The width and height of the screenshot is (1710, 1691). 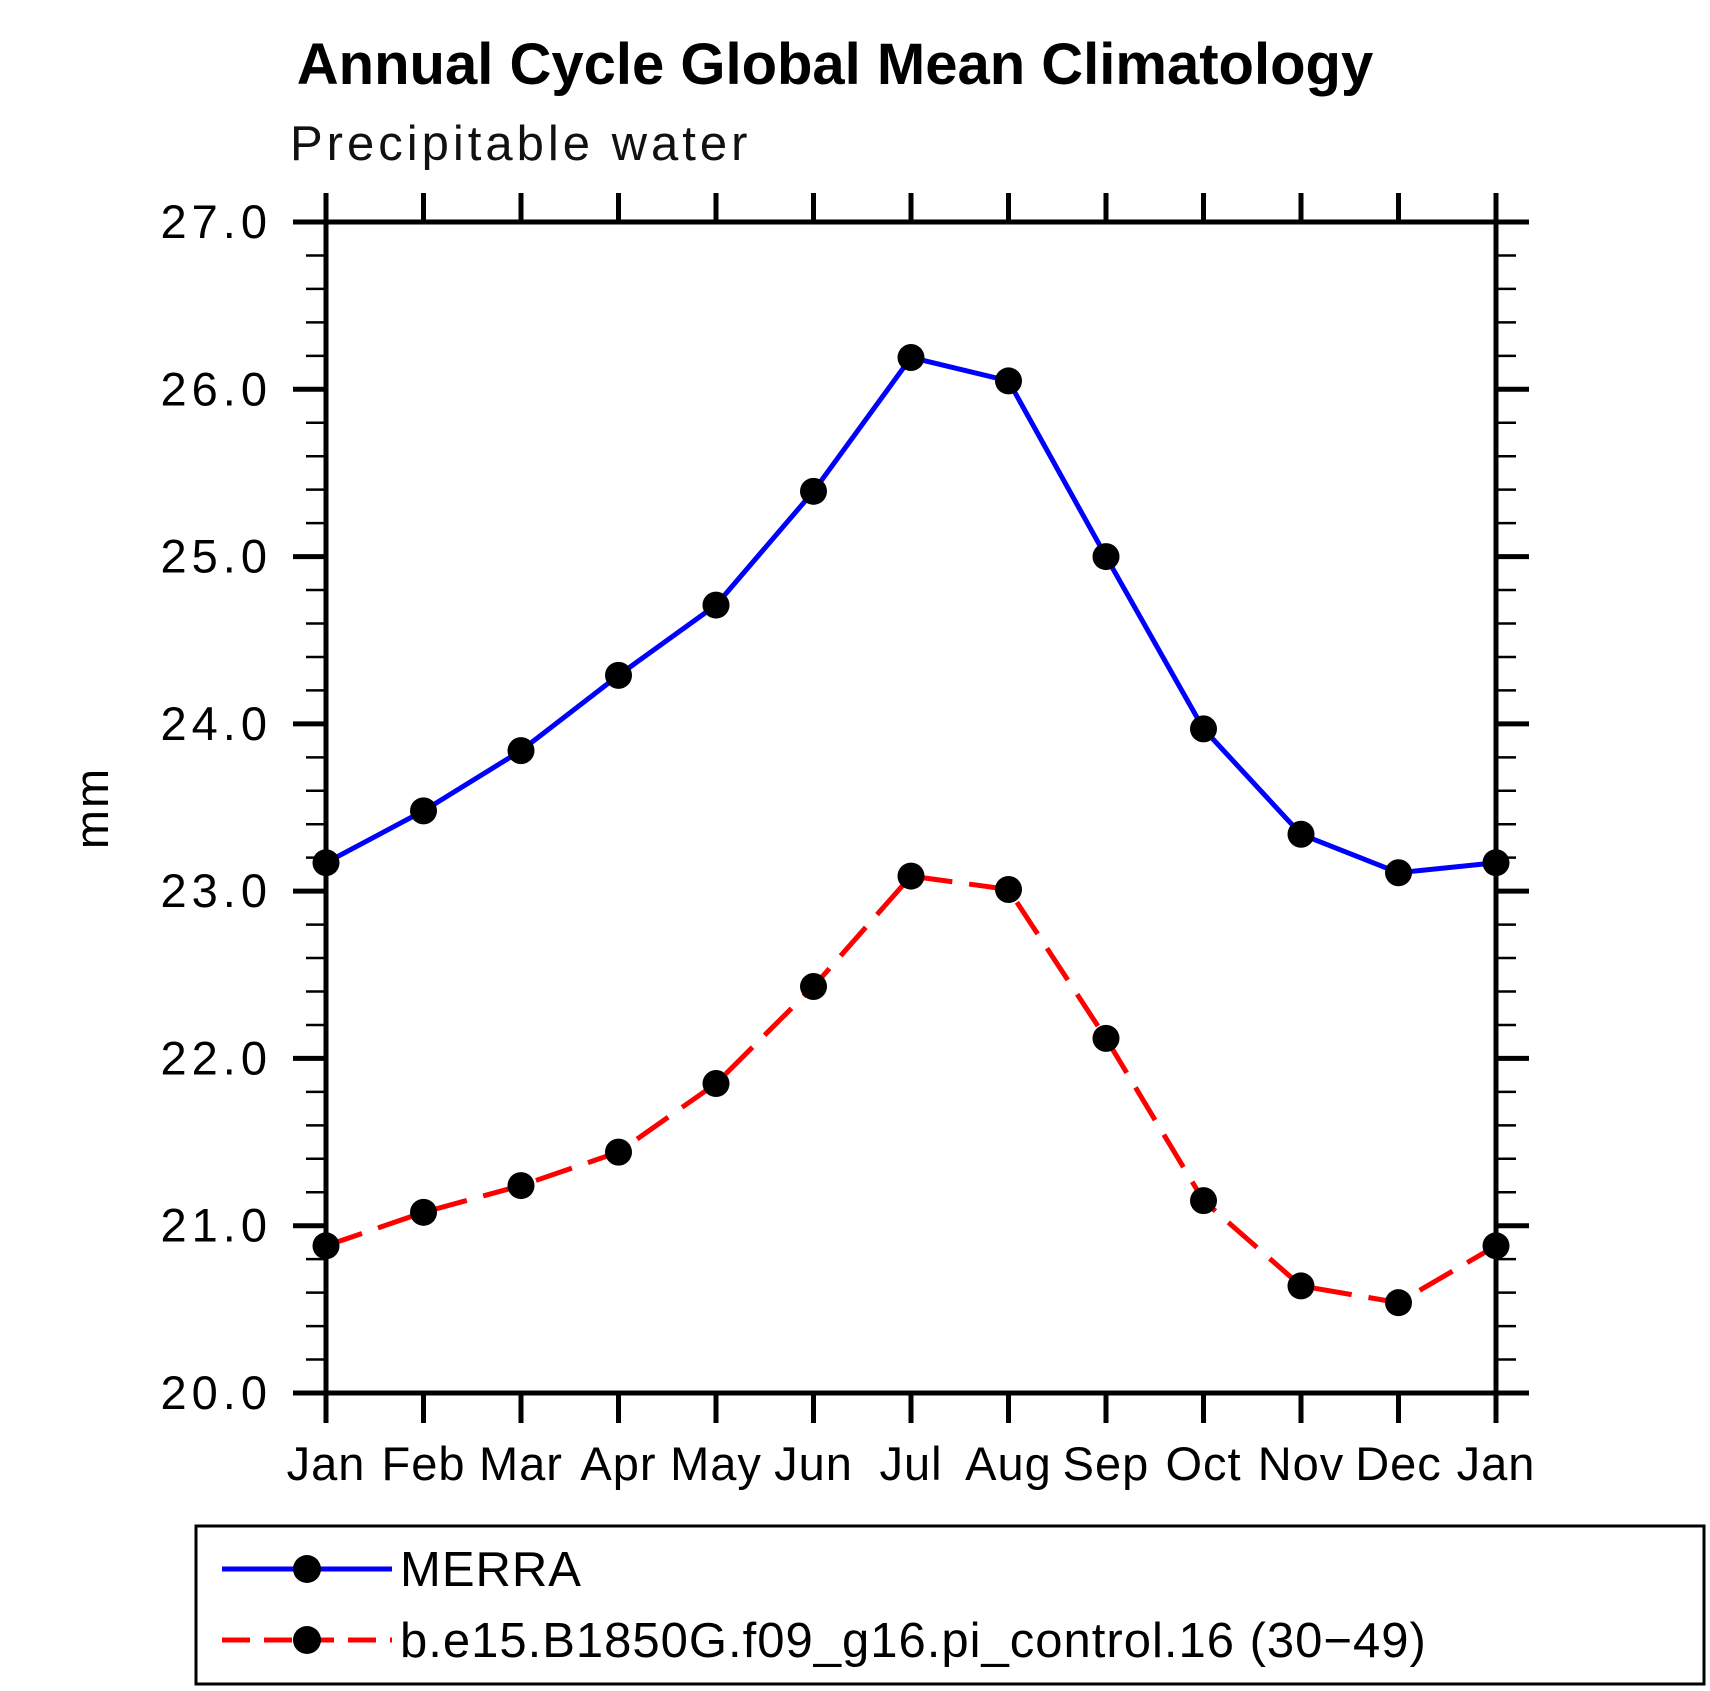 I want to click on legend-model-marker, so click(x=307, y=1640).